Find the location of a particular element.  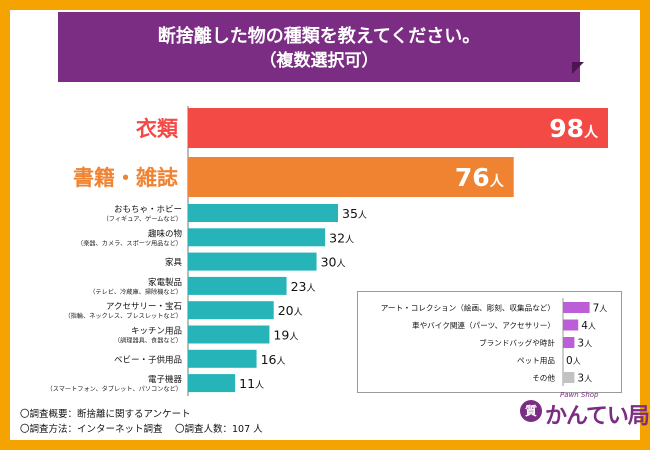

category-label-0: 衣類 is located at coordinates (157, 129).